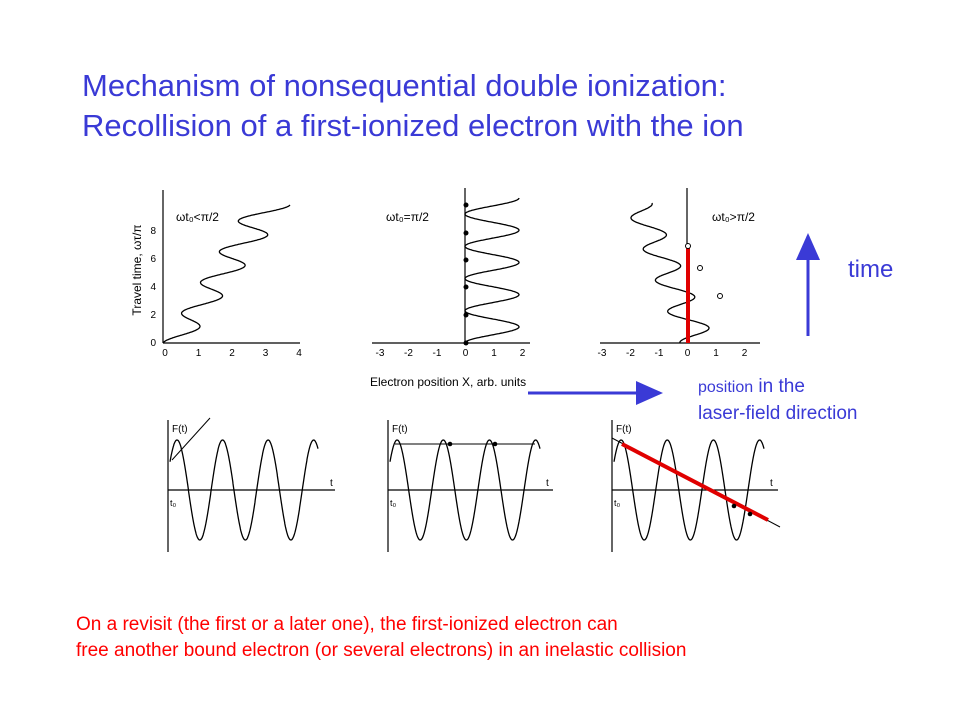 The height and width of the screenshot is (720, 960). What do you see at coordinates (673, 353) in the screenshot?
I see `panel3-x-ticks: -3 -2 -1 0 1 2` at bounding box center [673, 353].